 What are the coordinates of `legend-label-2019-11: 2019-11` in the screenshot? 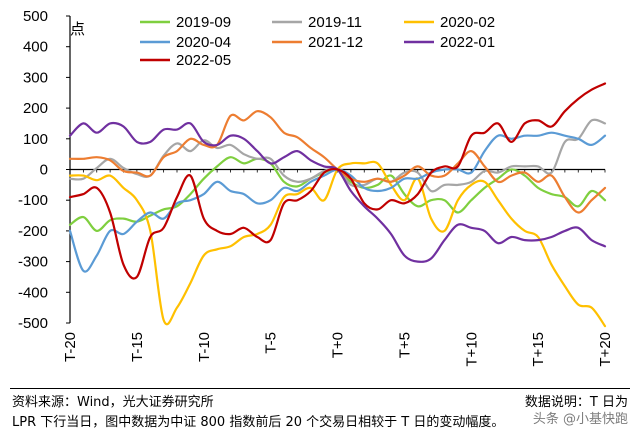 It's located at (335, 22).